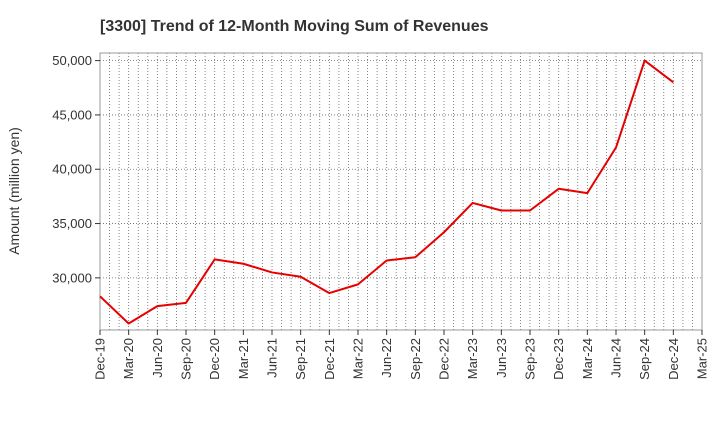 The image size is (720, 440). Describe the element at coordinates (214, 359) in the screenshot. I see `x-tick-label: Dec-20` at that location.